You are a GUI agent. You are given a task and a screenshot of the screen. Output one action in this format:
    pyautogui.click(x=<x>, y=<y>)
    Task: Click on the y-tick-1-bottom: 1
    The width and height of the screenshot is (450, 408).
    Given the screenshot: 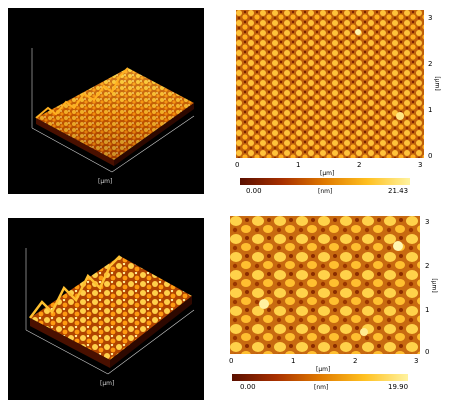 What is the action you would take?
    pyautogui.click(x=427, y=310)
    